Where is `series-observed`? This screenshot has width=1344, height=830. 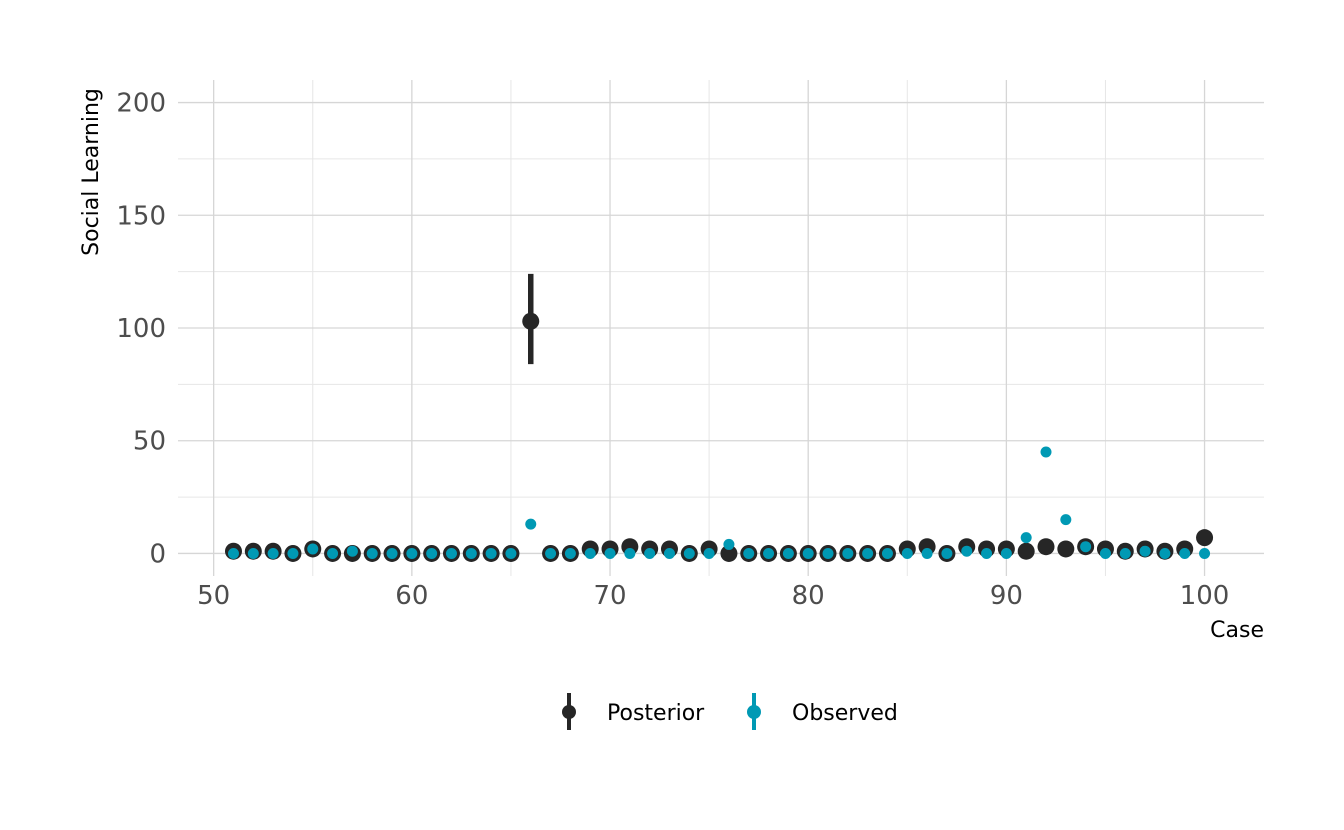
series-observed is located at coordinates (719, 502).